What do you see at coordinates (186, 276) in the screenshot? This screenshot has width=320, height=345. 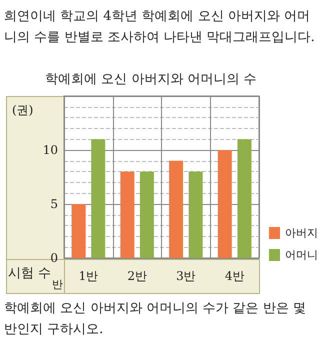 I see `x-tick-label: 3반` at bounding box center [186, 276].